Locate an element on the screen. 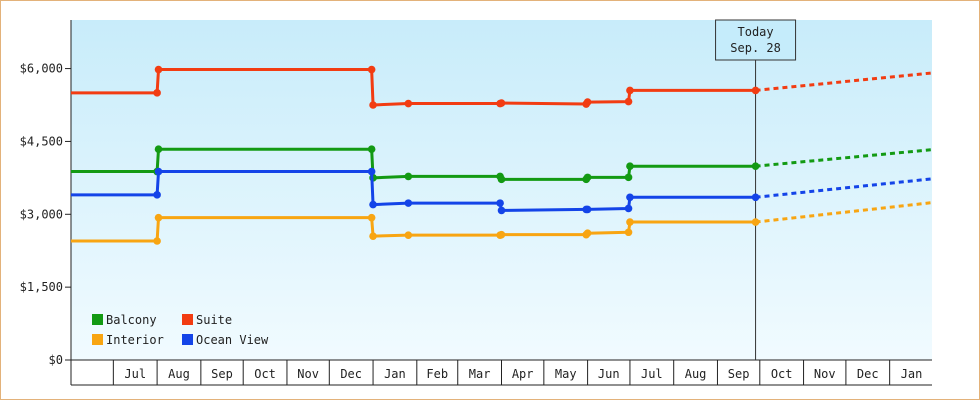 The height and width of the screenshot is (400, 980). series-ocean-view is located at coordinates (502, 191).